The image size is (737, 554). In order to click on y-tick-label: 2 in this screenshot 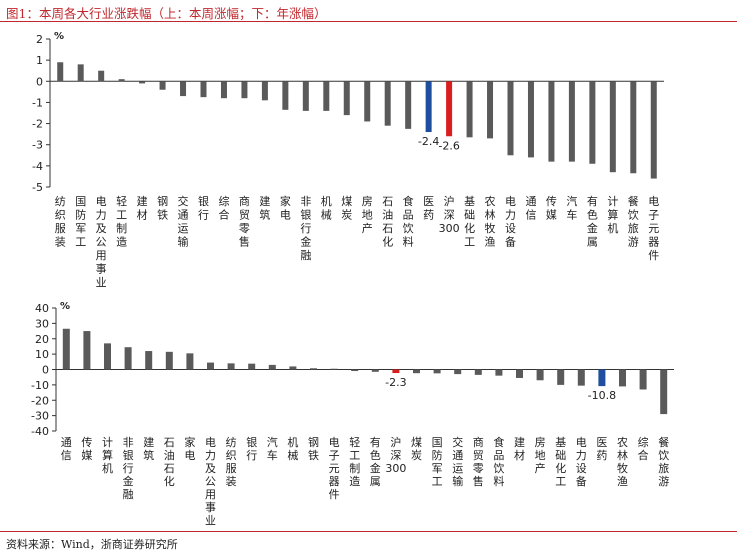, I will do `click(39, 39)`.